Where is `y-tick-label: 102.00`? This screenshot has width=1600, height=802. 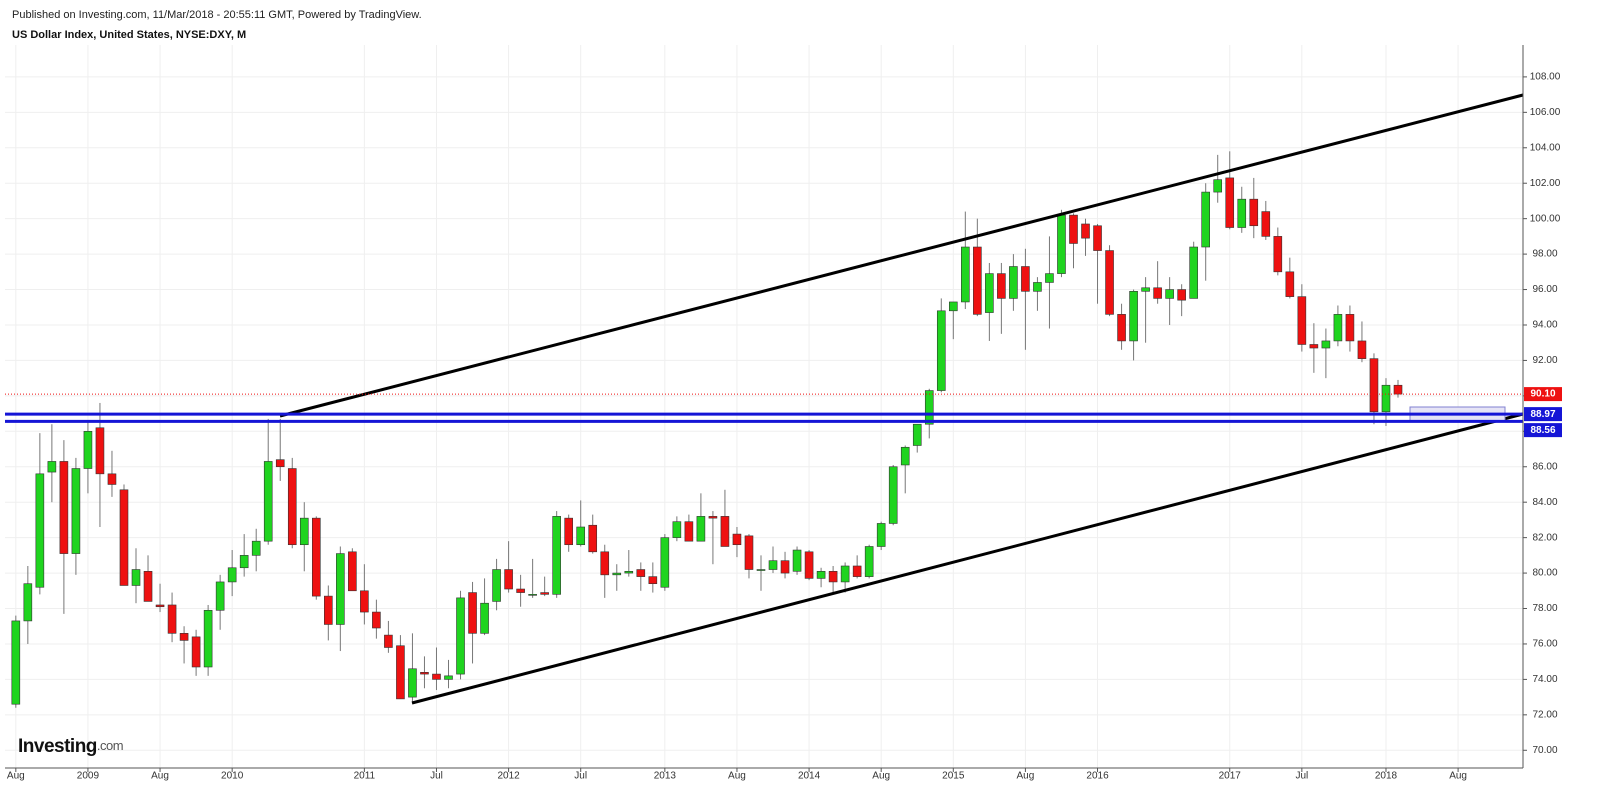
y-tick-label: 102.00 is located at coordinates (1545, 183).